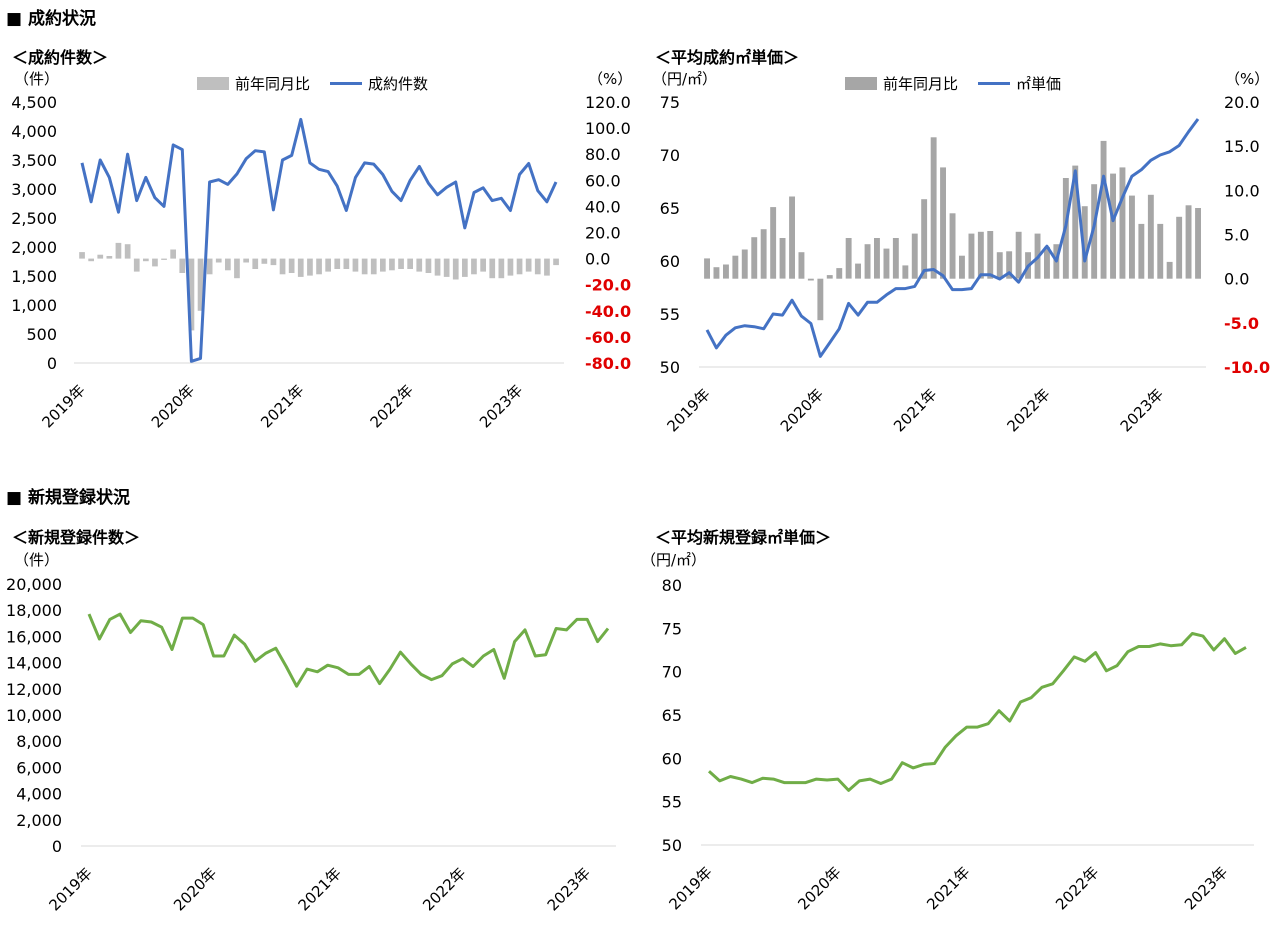  What do you see at coordinates (672, 628) in the screenshot?
I see `y-tick-label: 75` at bounding box center [672, 628].